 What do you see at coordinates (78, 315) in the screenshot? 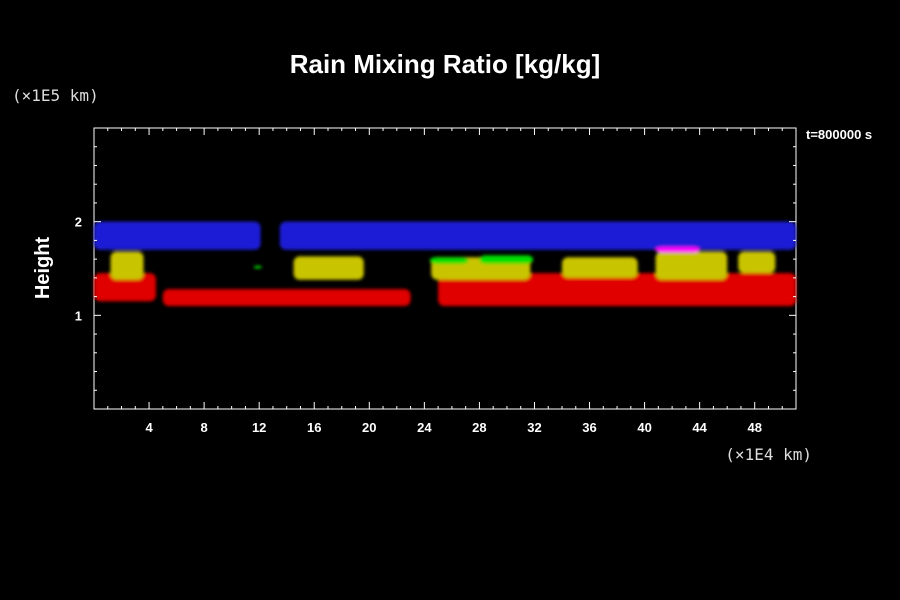
I see `y-tick-label-0: 1` at bounding box center [78, 315].